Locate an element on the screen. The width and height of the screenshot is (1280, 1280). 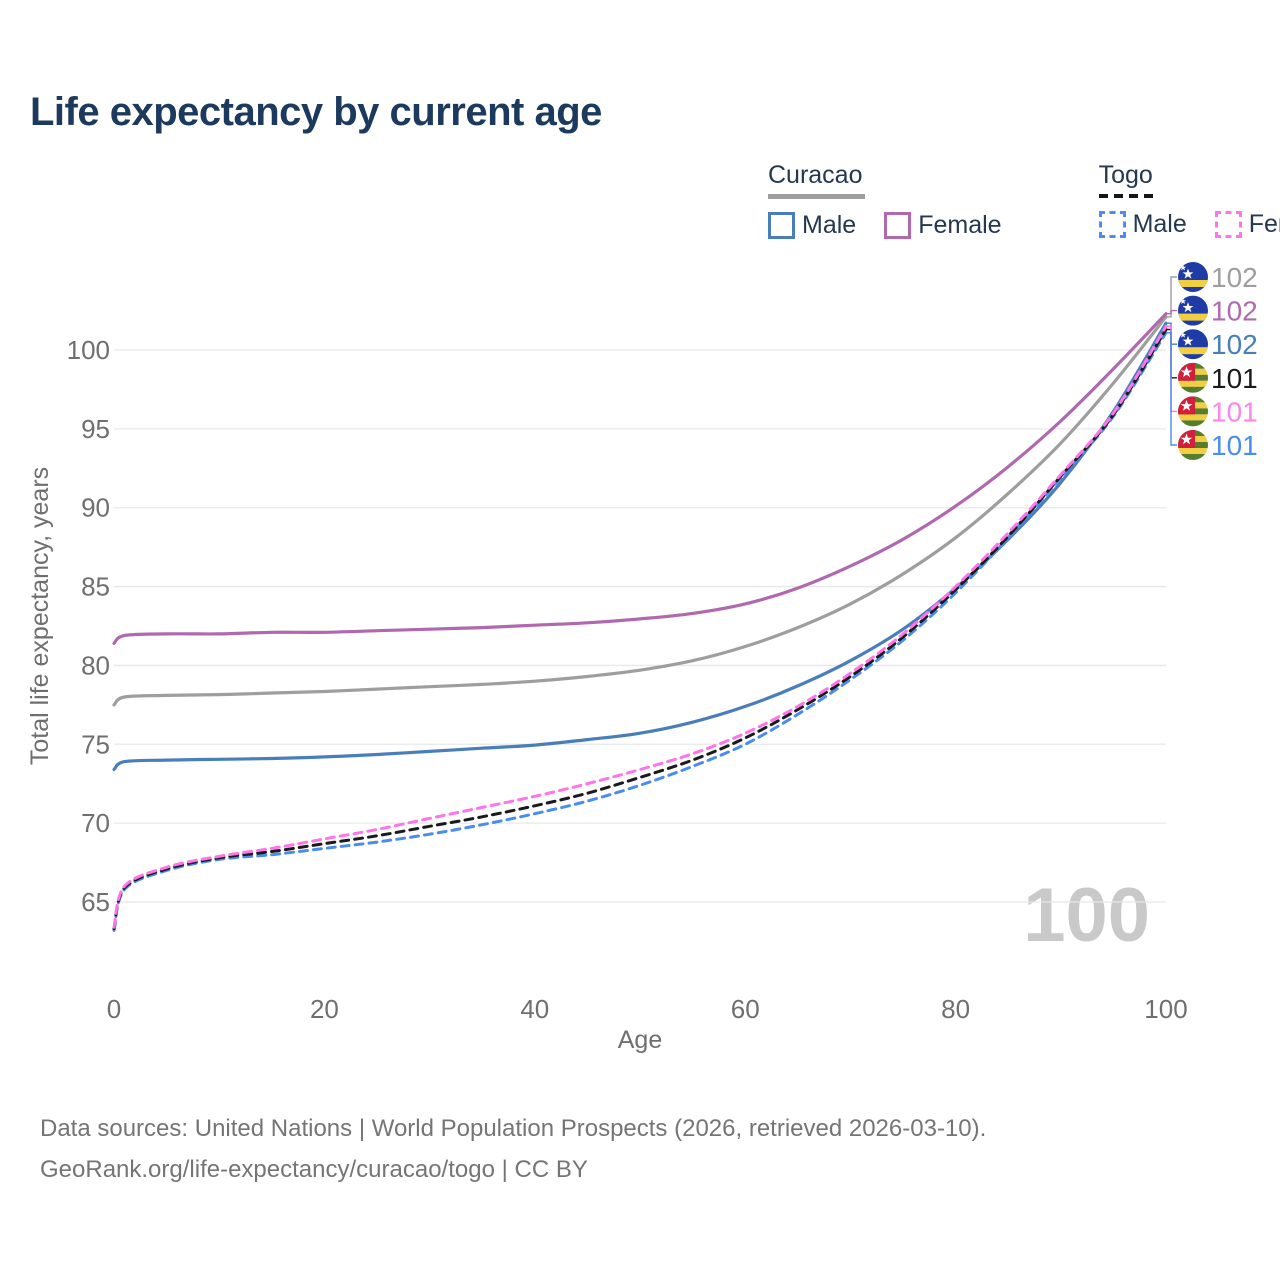
y-axis-title: Total life expectancy, years is located at coordinates (40, 616).